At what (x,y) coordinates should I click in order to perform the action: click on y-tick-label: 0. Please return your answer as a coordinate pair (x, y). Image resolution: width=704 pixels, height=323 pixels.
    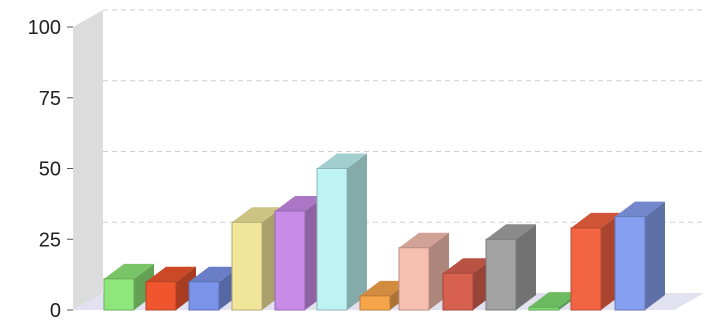
    Looking at the image, I should click on (55, 311).